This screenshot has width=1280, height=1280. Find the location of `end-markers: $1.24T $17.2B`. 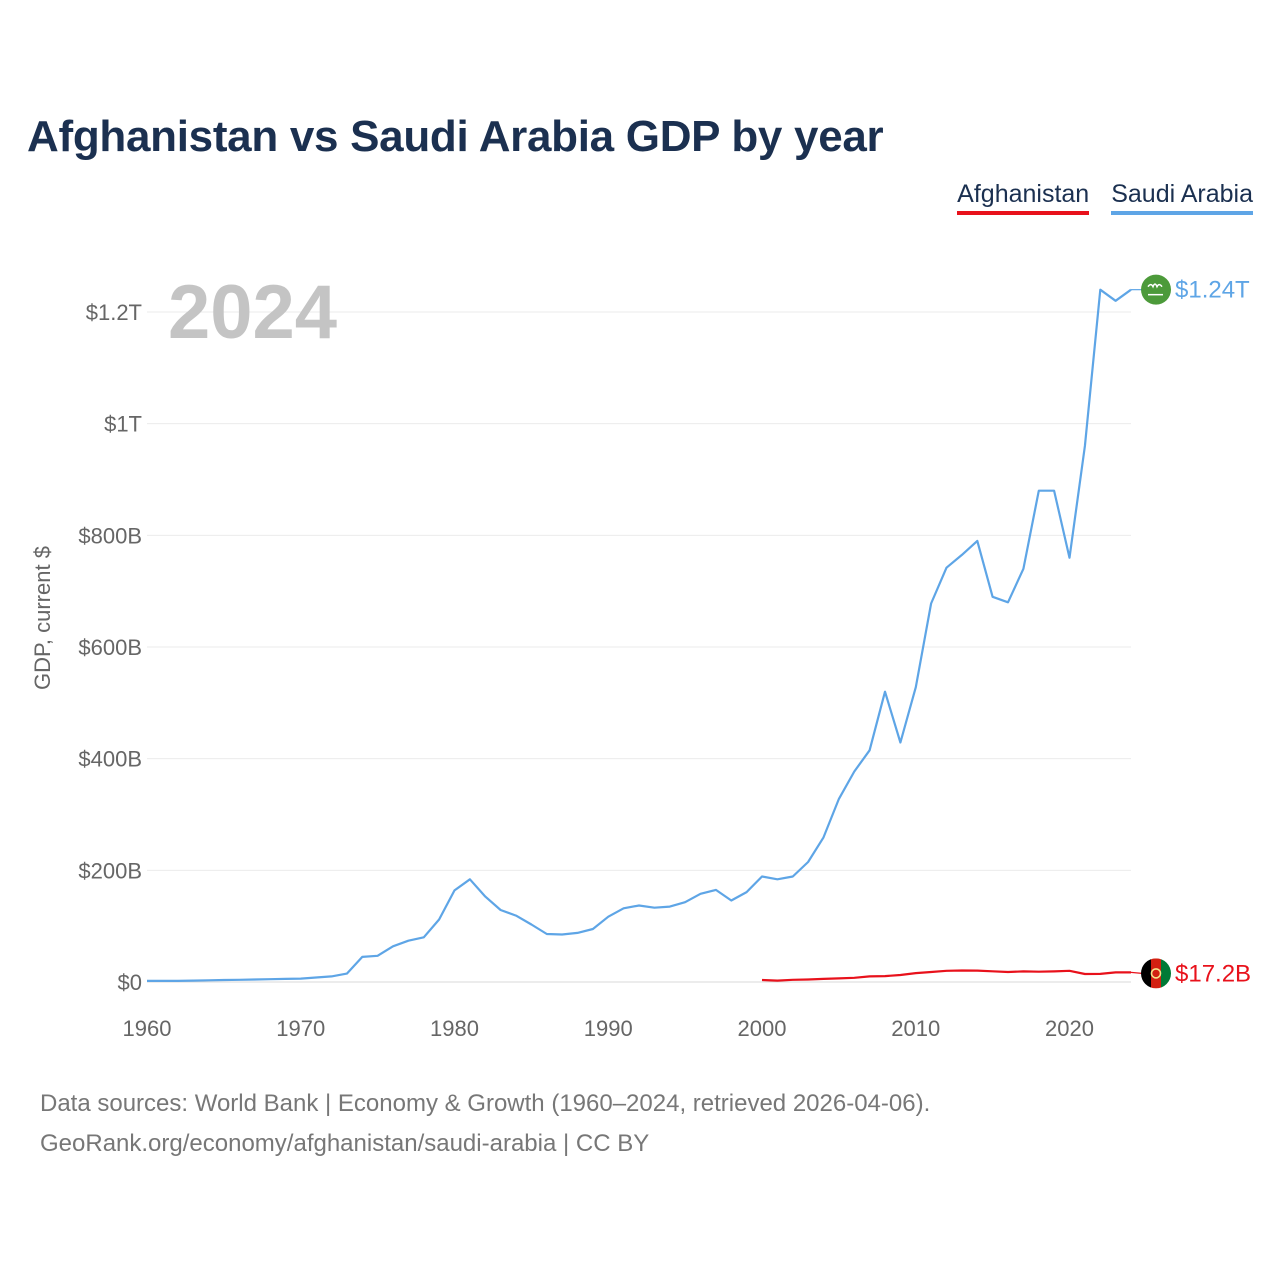

end-markers: $1.24T $17.2B is located at coordinates (1190, 631).